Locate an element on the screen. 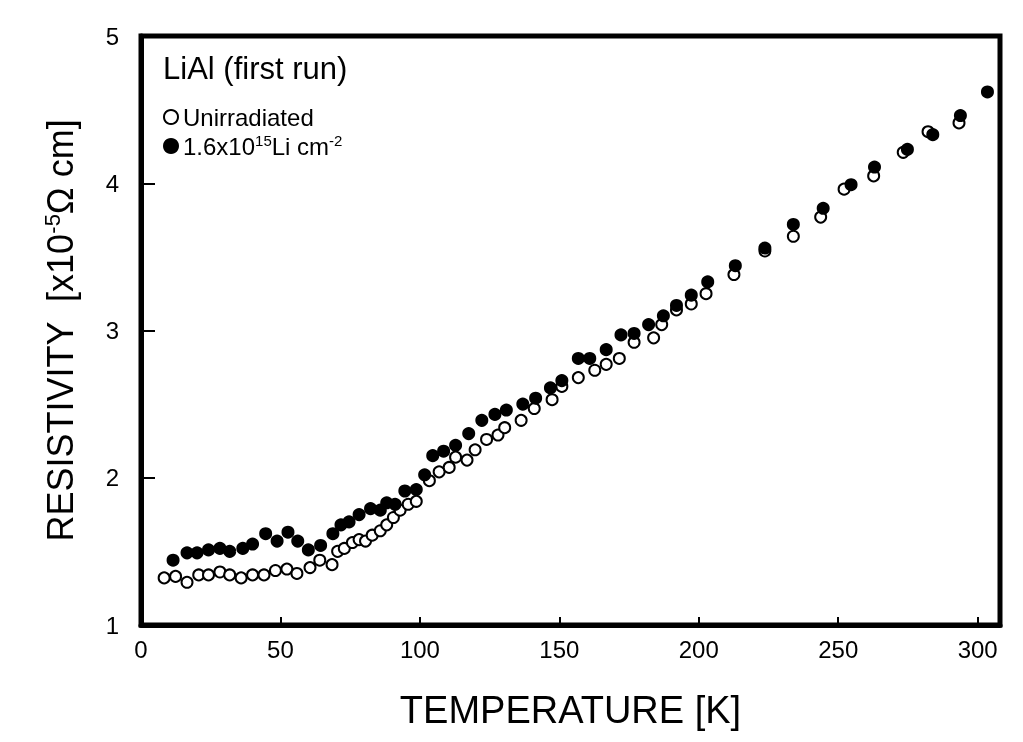 The height and width of the screenshot is (742, 1023). x-tick-label: 150 is located at coordinates (559, 649).